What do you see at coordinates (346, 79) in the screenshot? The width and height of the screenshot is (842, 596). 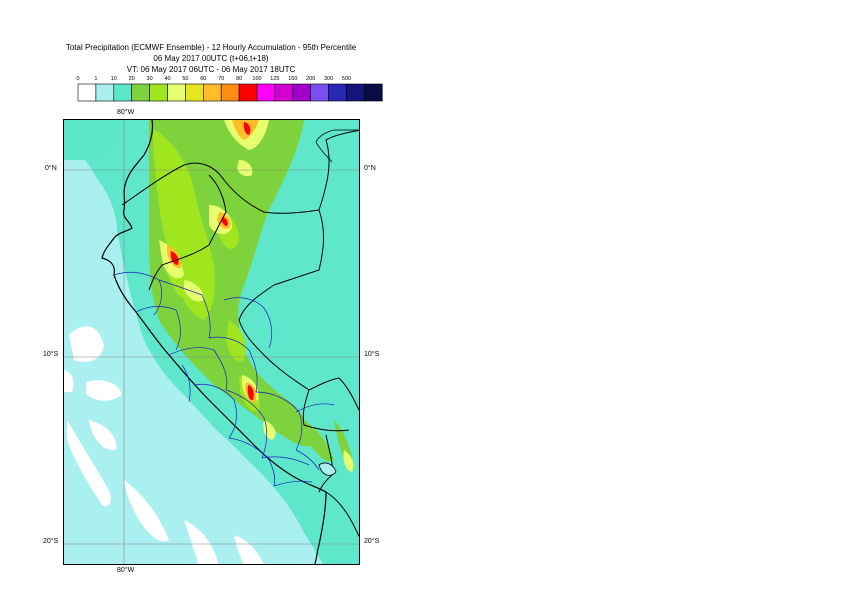 I see `legend-threshold-label: 500` at bounding box center [346, 79].